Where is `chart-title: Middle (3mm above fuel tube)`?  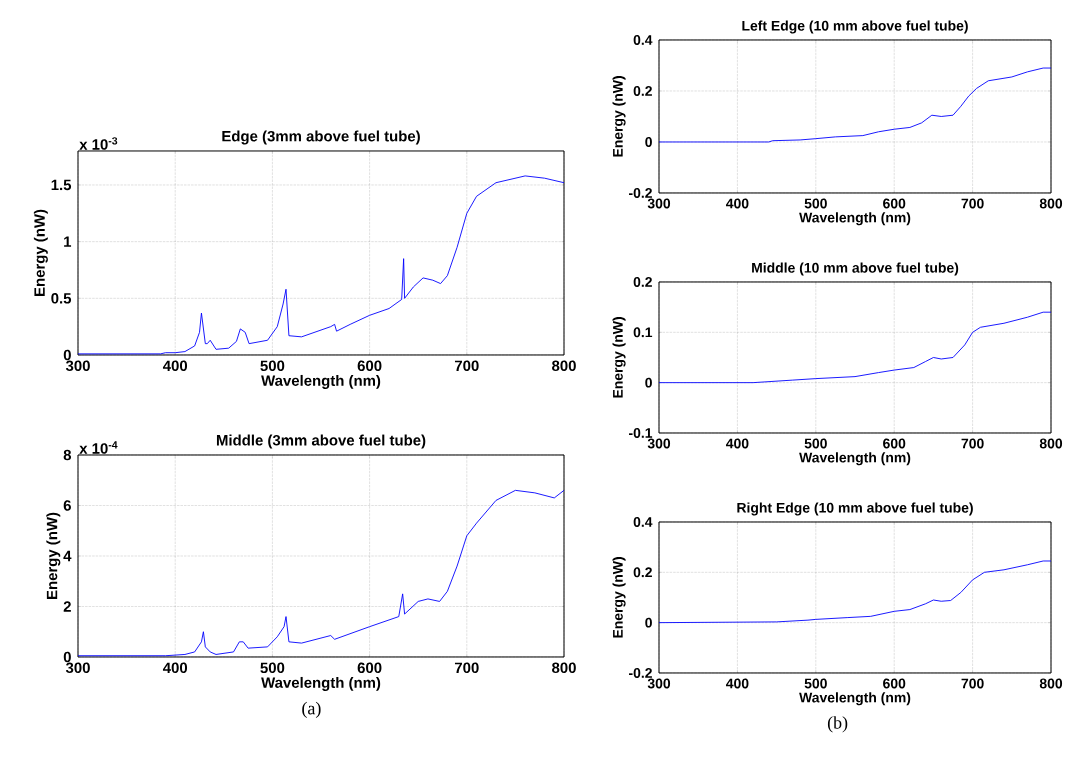
chart-title: Middle (3mm above fuel tube) is located at coordinates (321, 441).